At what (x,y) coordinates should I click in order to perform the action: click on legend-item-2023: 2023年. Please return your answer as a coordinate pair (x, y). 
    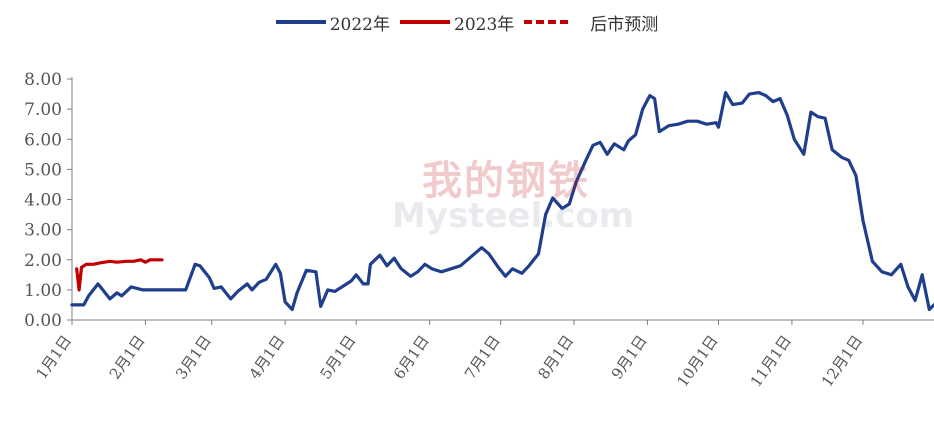
    Looking at the image, I should click on (457, 22).